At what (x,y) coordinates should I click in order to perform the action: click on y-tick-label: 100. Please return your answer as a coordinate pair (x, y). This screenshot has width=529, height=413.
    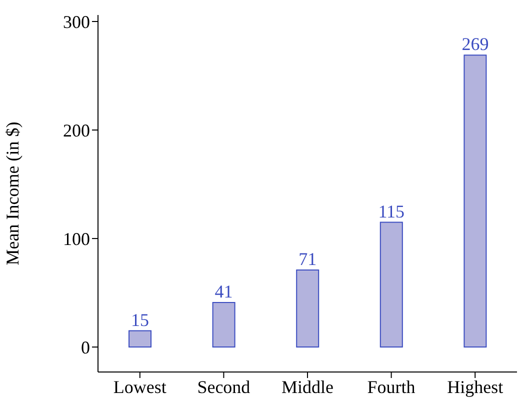
    Looking at the image, I should click on (76, 238).